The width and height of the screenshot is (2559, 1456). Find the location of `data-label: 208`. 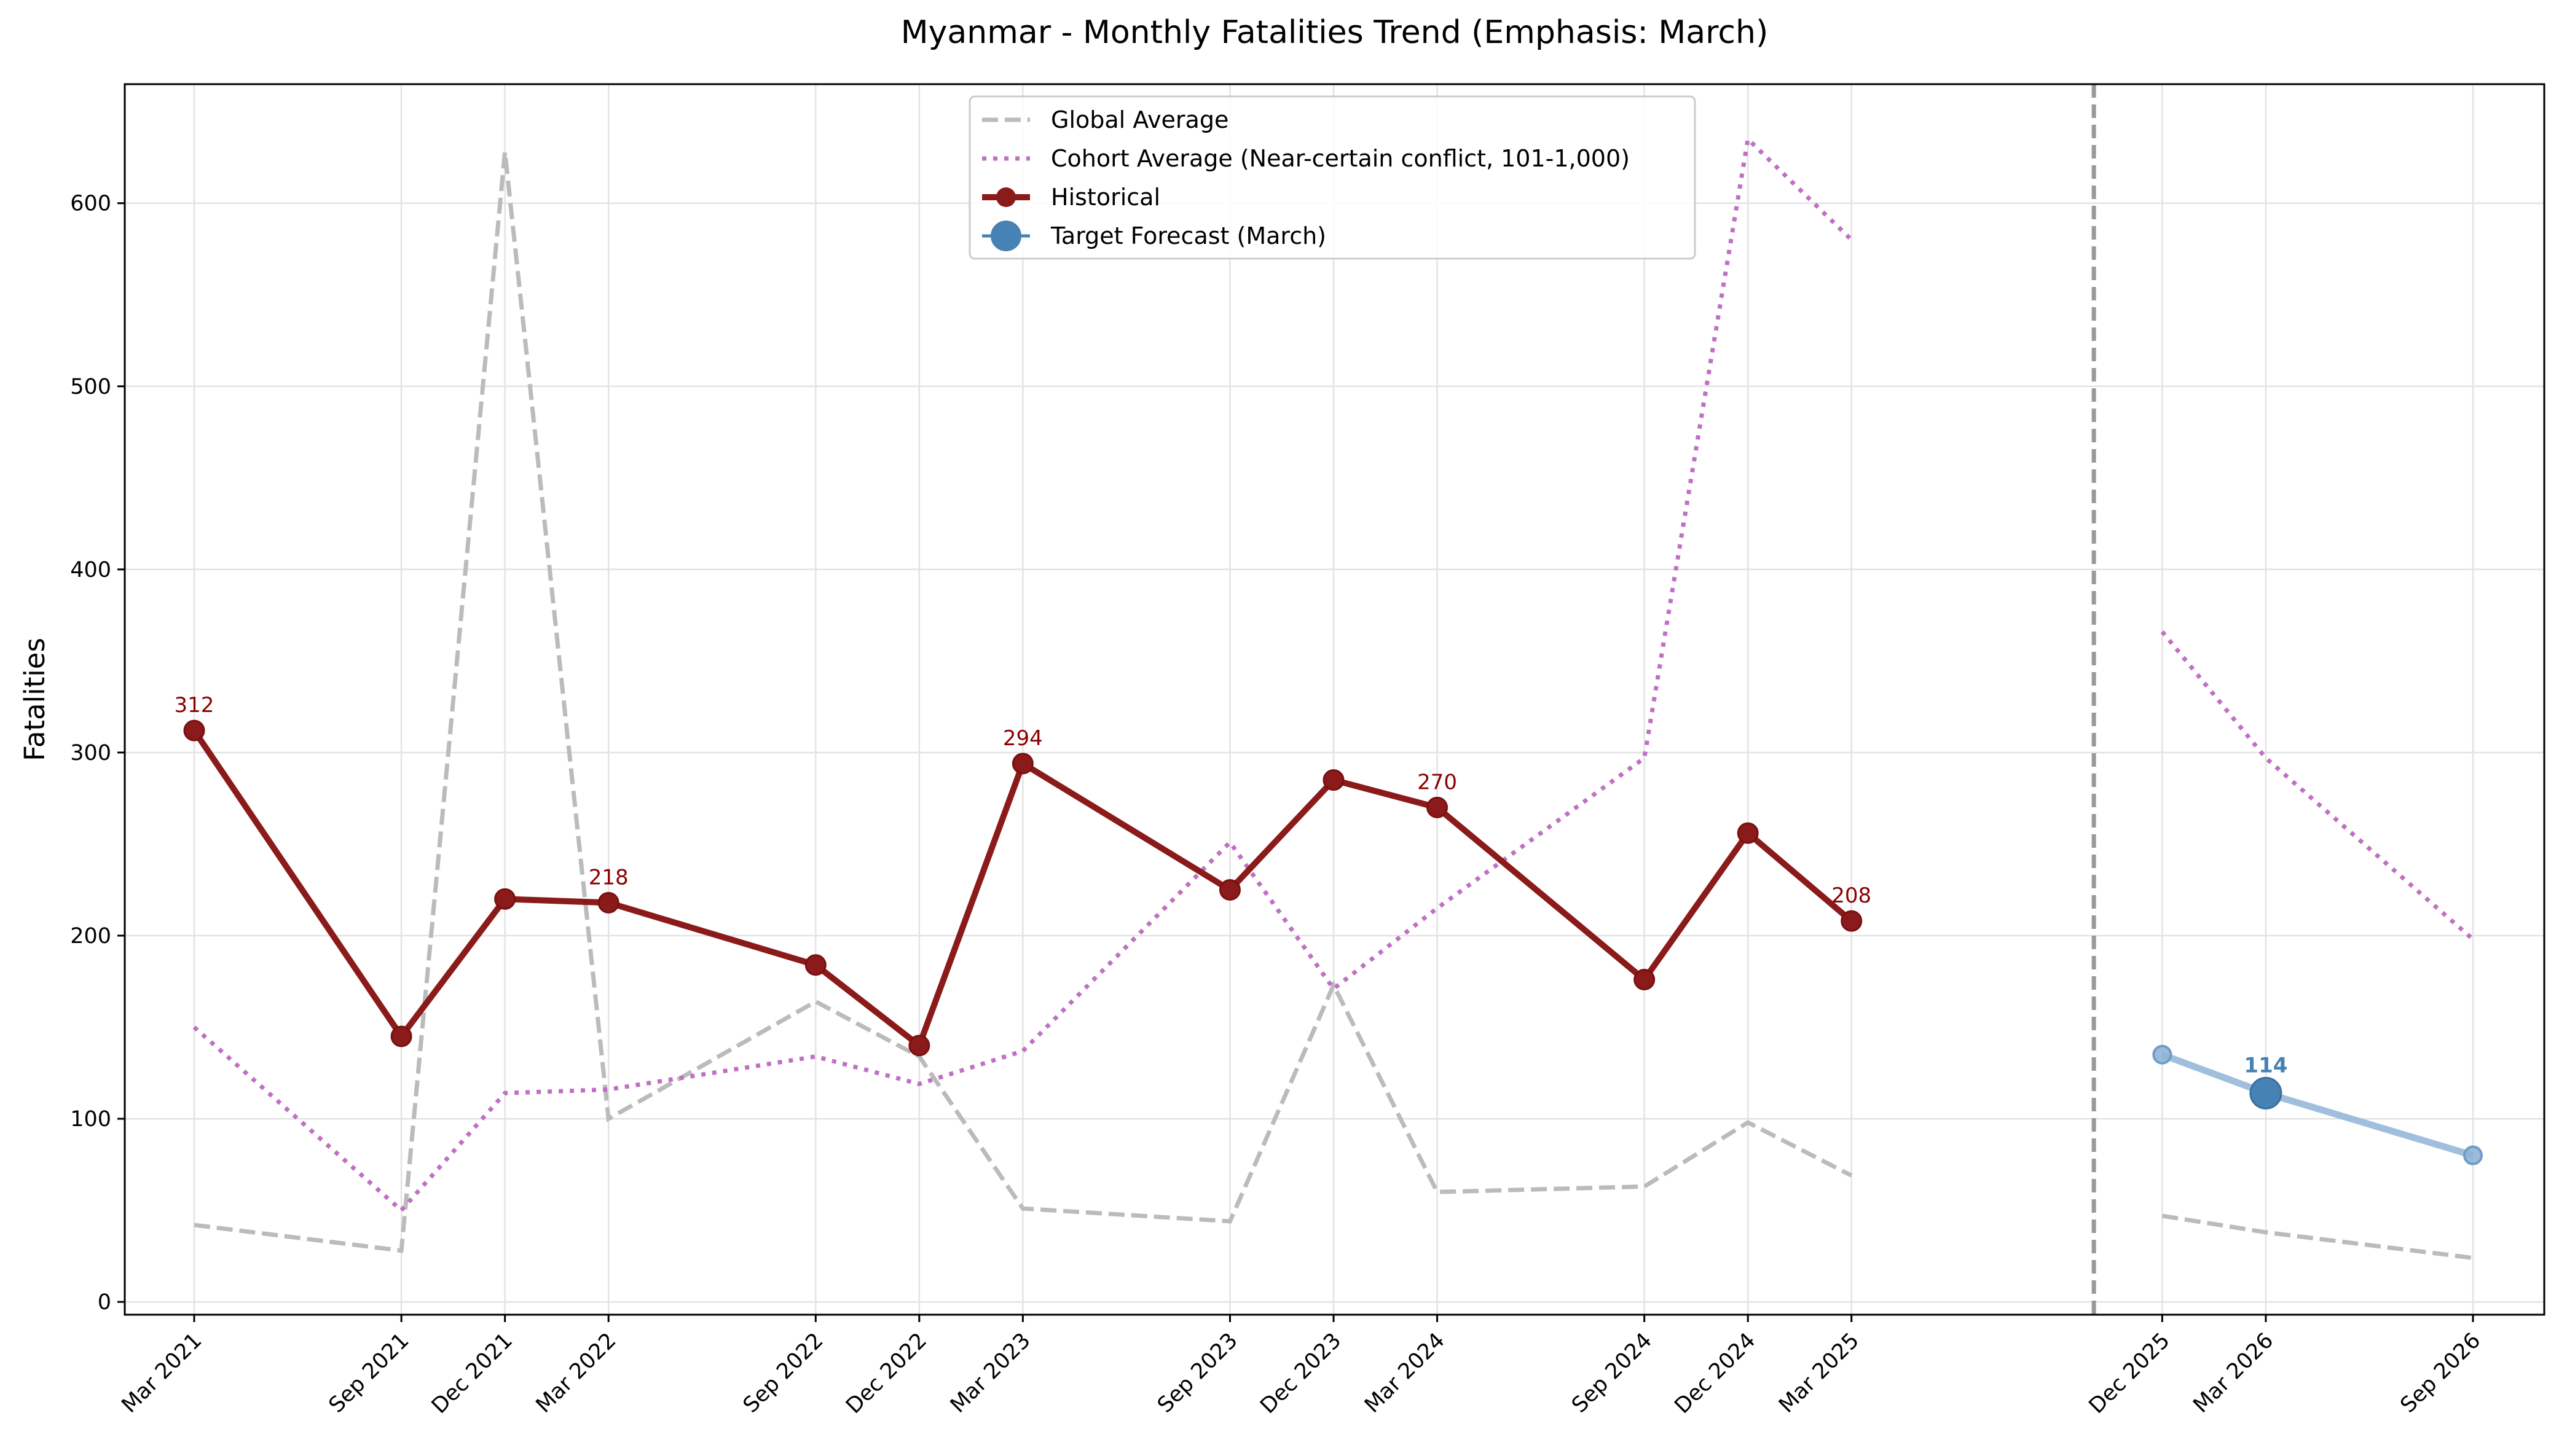

data-label: 208 is located at coordinates (1851, 895).